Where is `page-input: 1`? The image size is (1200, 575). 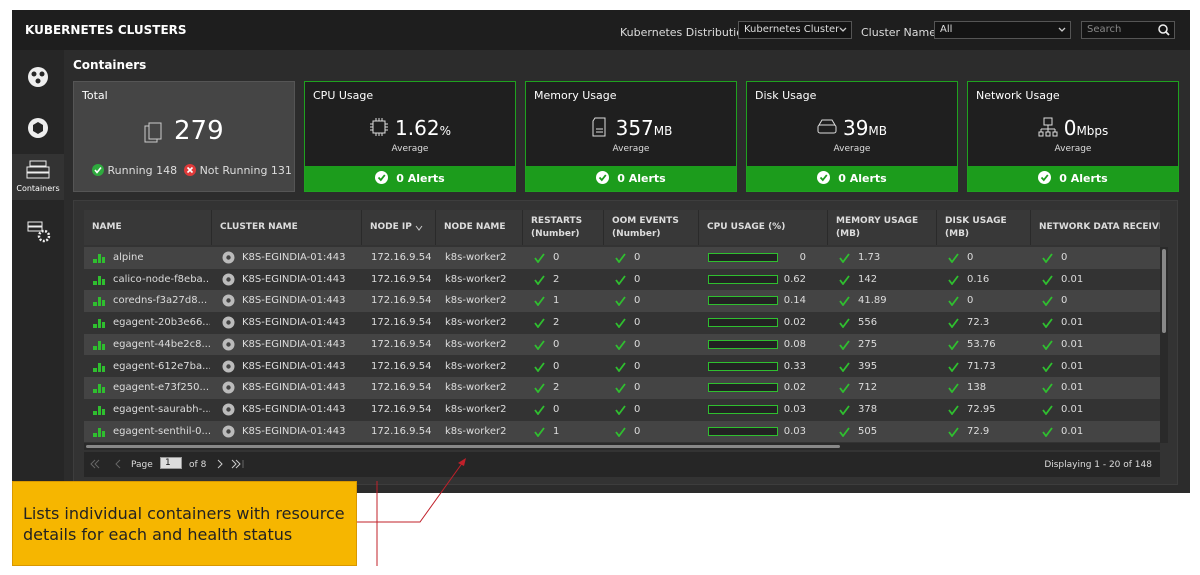 page-input: 1 is located at coordinates (171, 463).